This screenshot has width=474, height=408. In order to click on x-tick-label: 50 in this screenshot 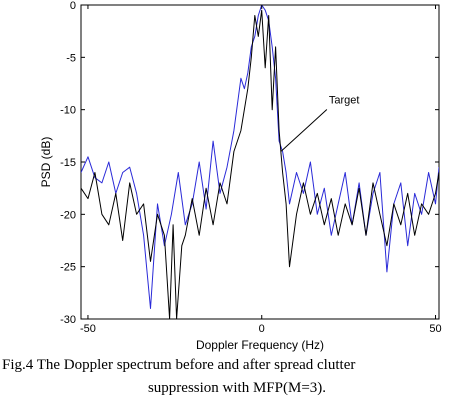, I will do `click(435, 329)`.